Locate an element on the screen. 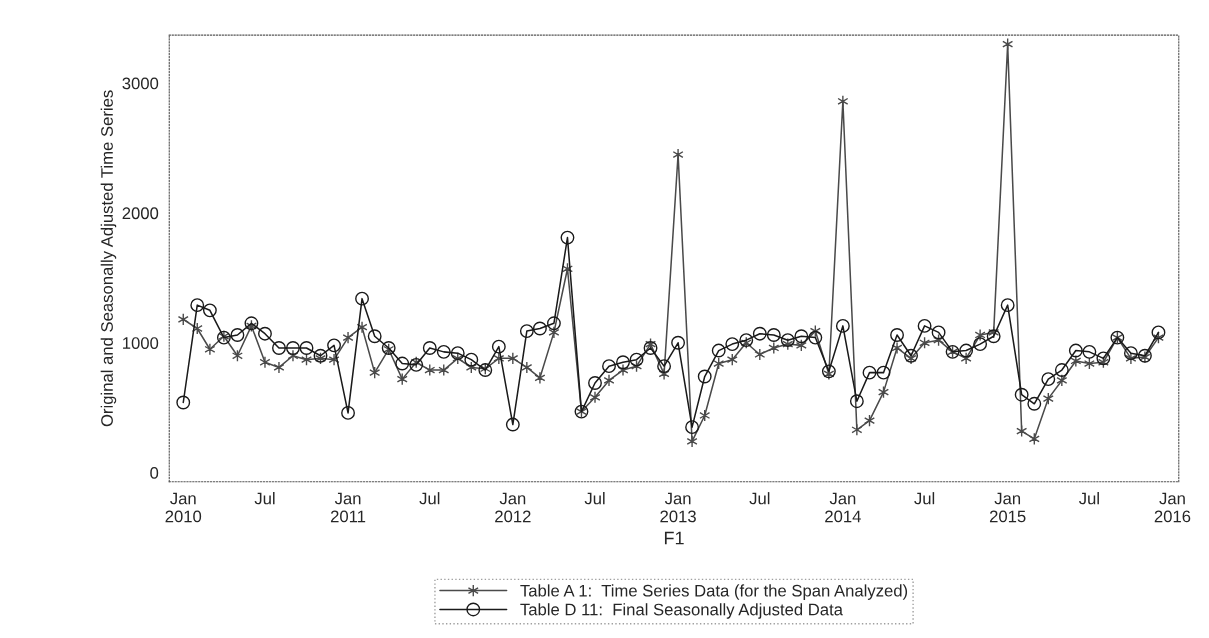  x-tick-label: Jan 2011 is located at coordinates (348, 507).